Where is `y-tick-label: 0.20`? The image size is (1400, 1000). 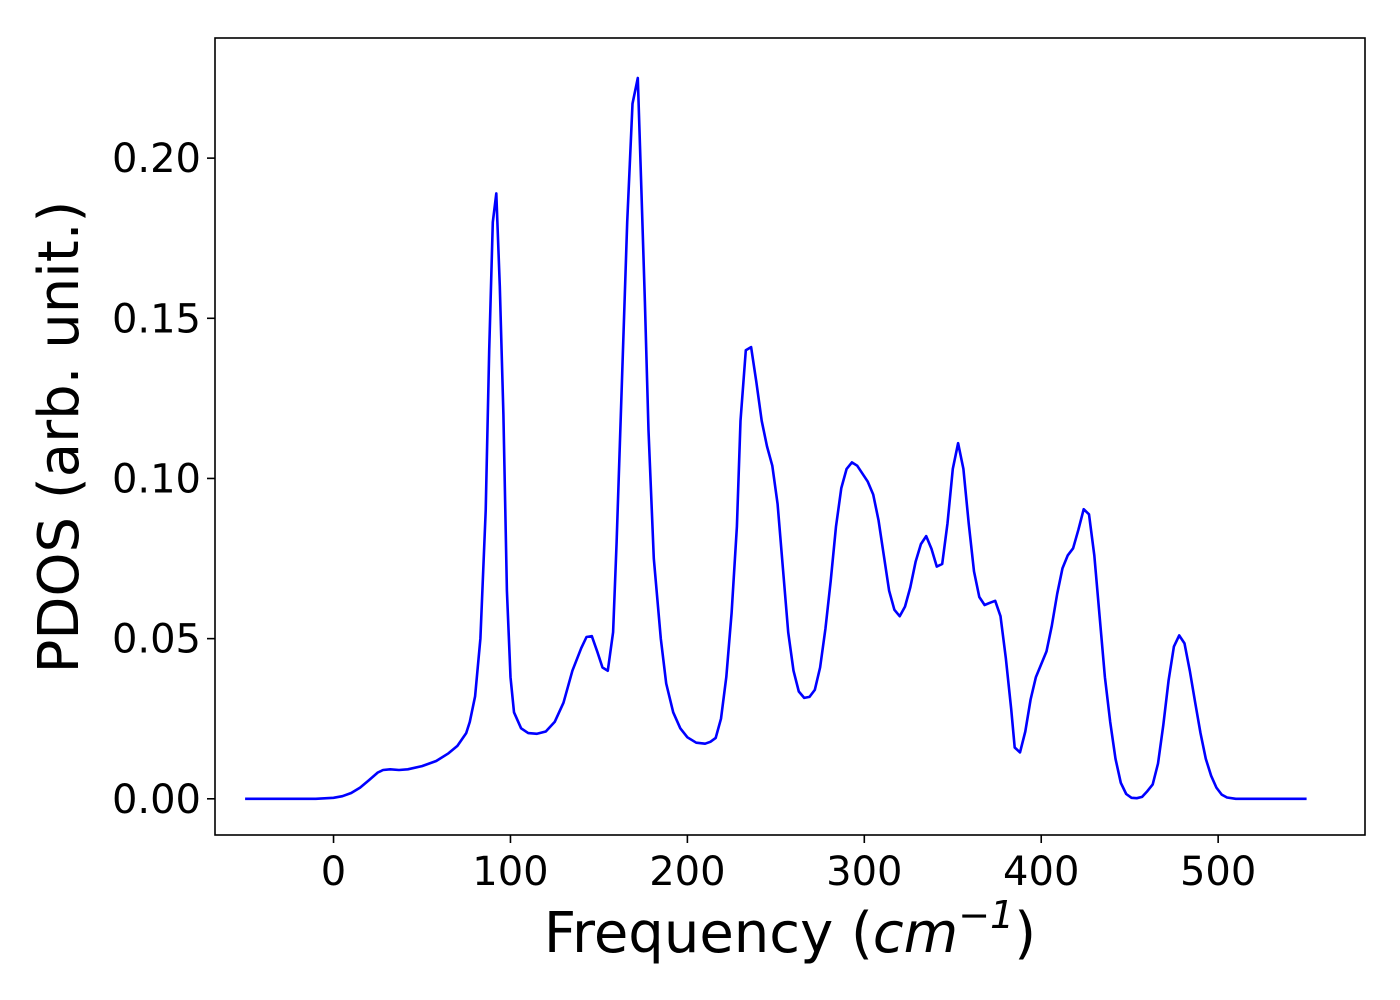 y-tick-label: 0.20 is located at coordinates (156, 159).